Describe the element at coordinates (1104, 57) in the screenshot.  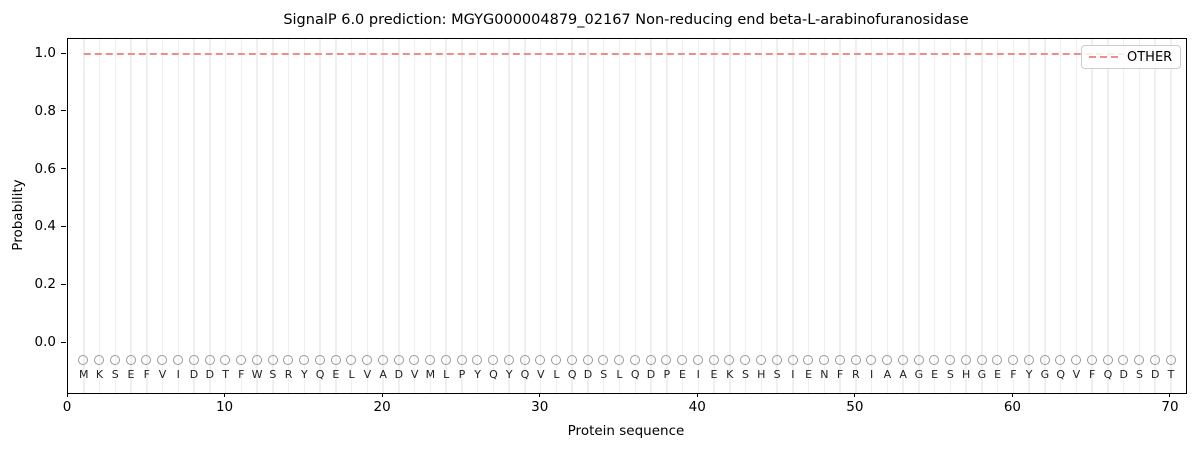
I see `legend-dashed-line-sample` at that location.